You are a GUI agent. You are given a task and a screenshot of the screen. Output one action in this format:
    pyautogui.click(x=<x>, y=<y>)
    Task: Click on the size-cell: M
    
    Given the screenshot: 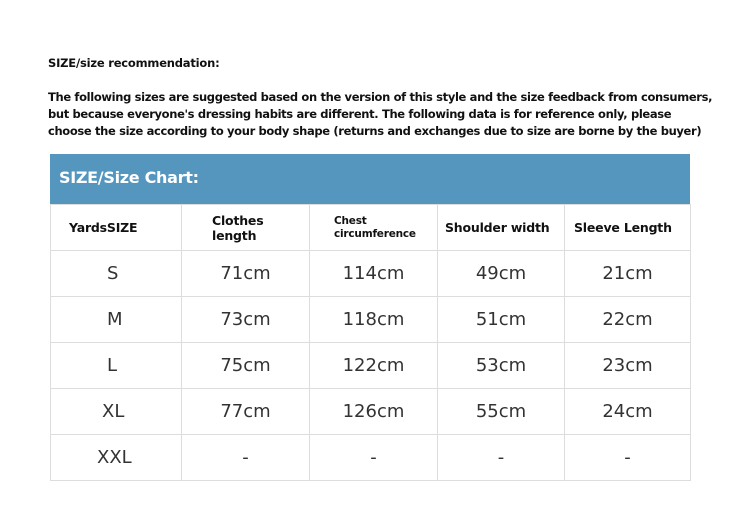 What is the action you would take?
    pyautogui.click(x=116, y=319)
    